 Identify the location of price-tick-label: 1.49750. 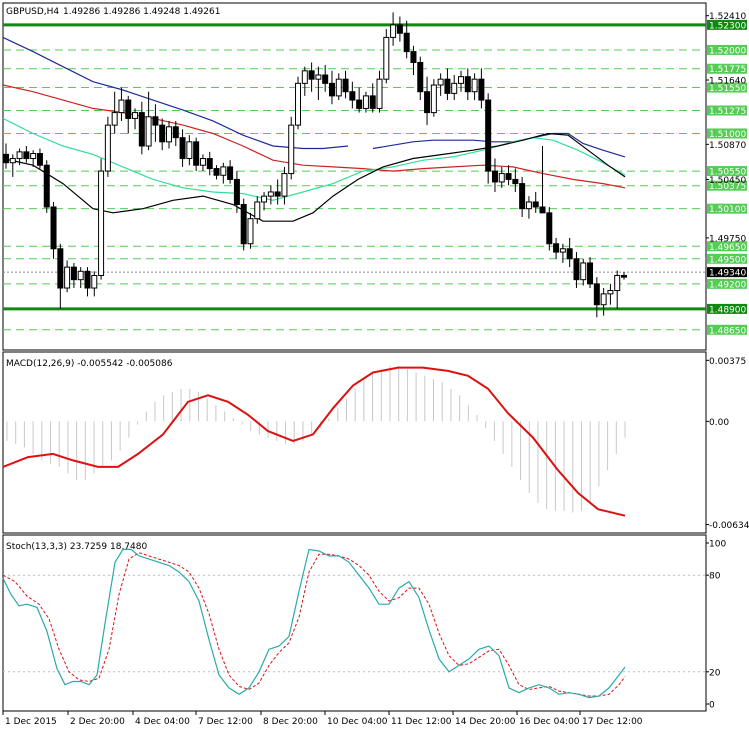
(727, 239).